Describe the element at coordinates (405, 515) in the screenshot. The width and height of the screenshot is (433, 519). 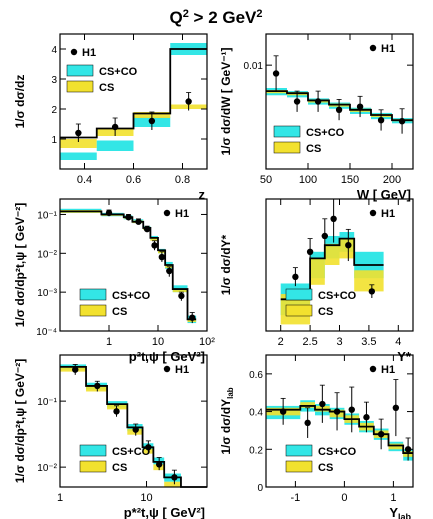
I see `x-axis-label-sub: lab` at that location.